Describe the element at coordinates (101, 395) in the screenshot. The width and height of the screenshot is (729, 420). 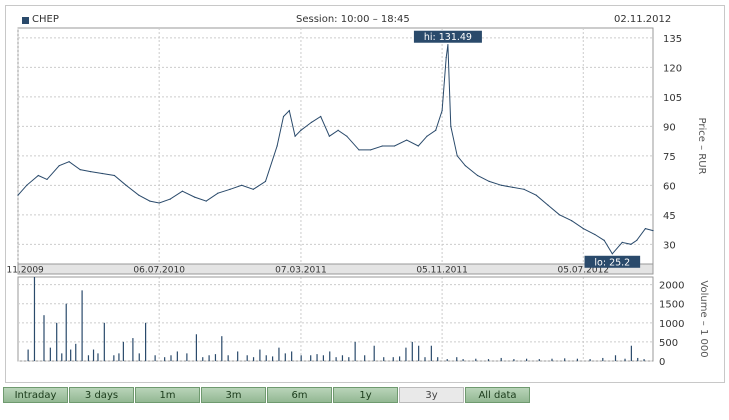
I see `tab-3-days: 3 days` at that location.